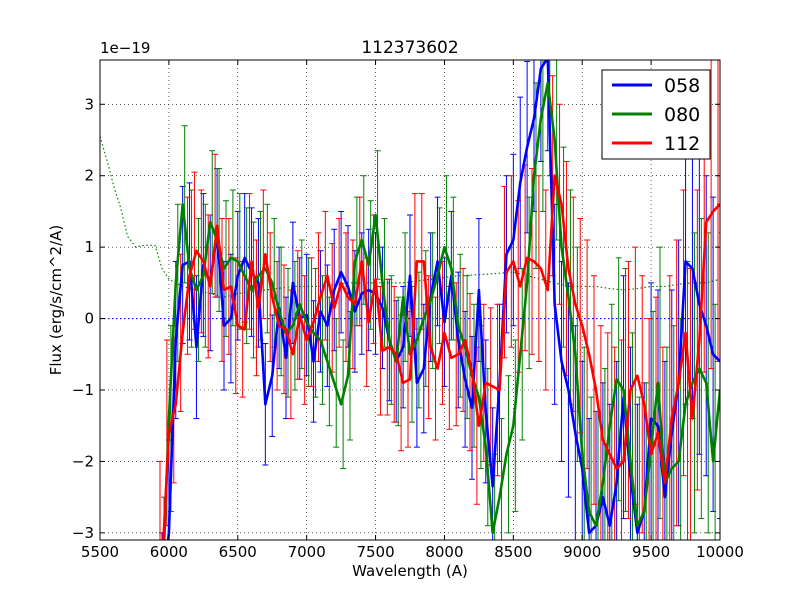 Image resolution: width=800 pixels, height=604 pixels. What do you see at coordinates (83, 533) in the screenshot?
I see `y-tick-label: −3` at bounding box center [83, 533].